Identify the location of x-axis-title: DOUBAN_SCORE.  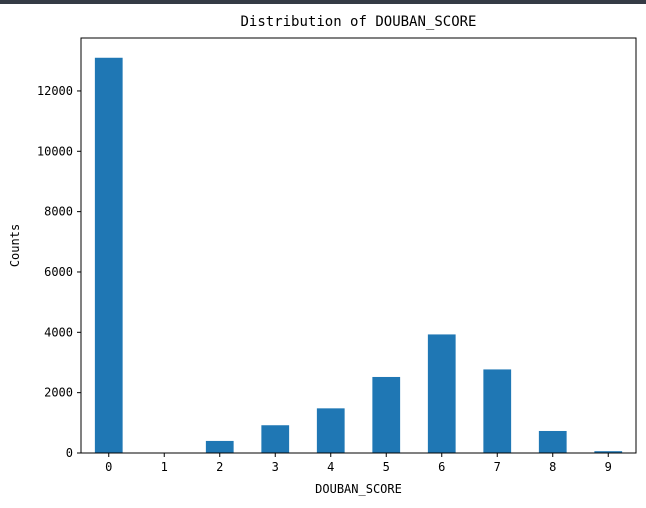
(358, 489).